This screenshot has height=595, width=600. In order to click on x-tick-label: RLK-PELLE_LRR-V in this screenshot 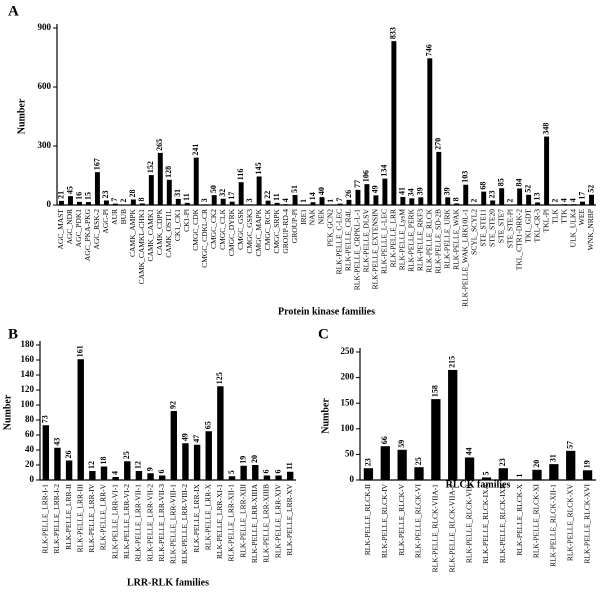, I will do `click(103, 516)`.